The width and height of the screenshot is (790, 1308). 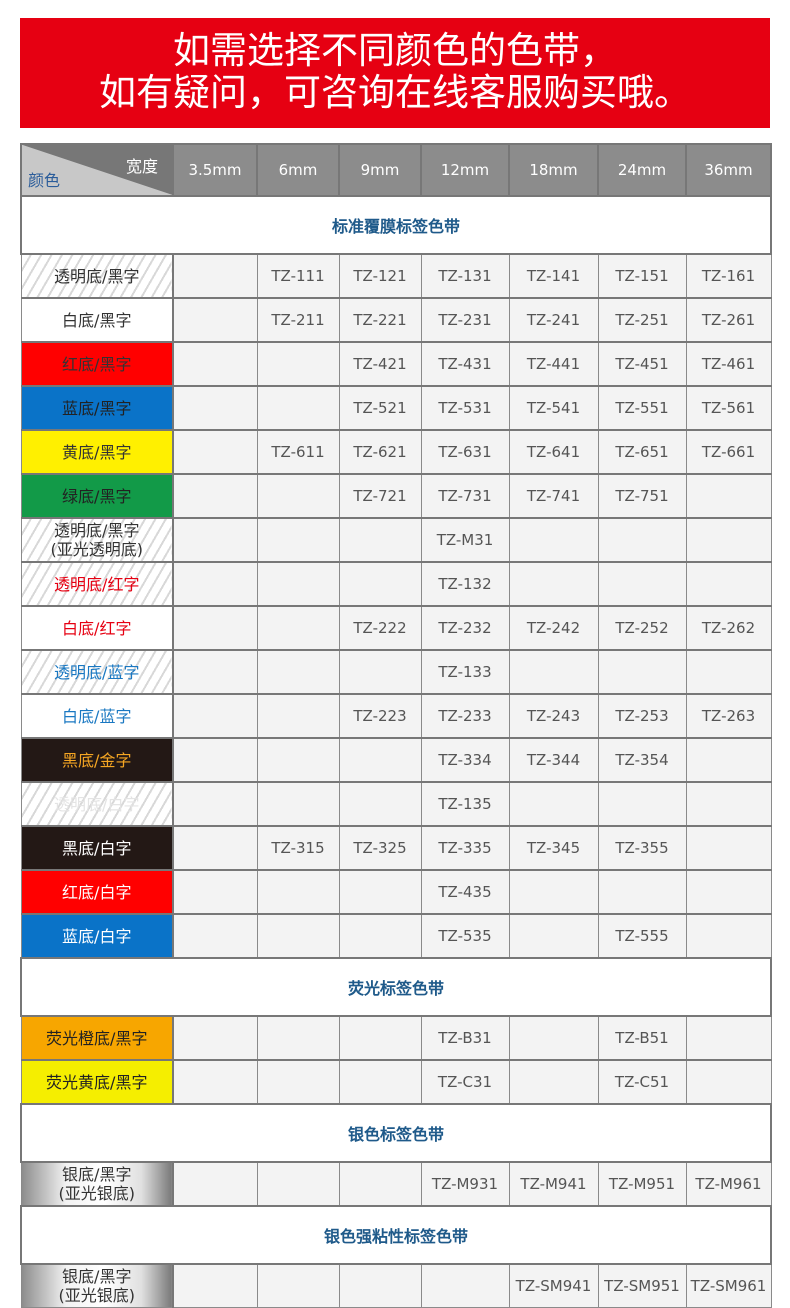 I want to click on table-row: 黑底/金字 TZ-334 TZ-344 TZ-354, so click(x=396, y=760).